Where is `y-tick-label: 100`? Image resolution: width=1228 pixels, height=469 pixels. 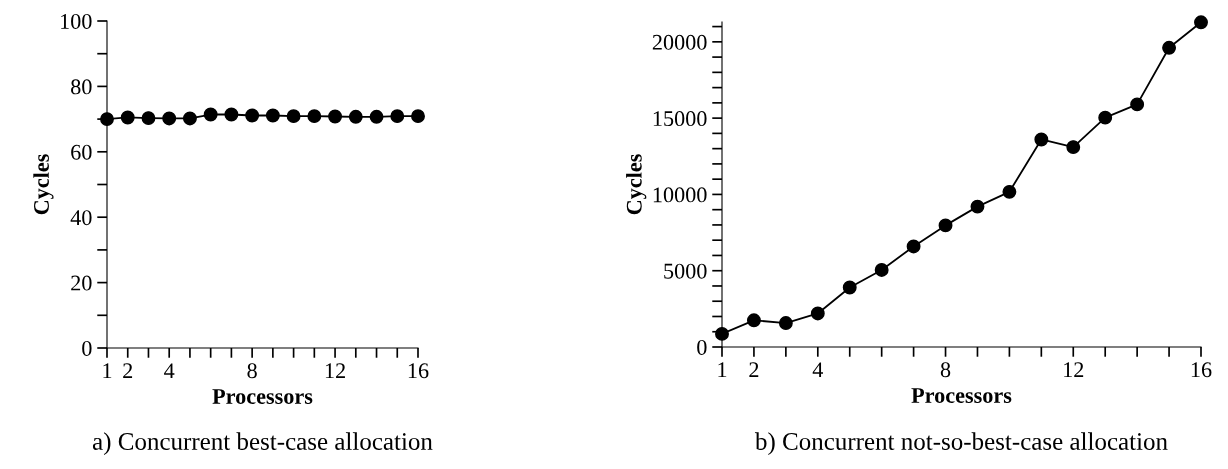 y-tick-label: 100 is located at coordinates (76, 21).